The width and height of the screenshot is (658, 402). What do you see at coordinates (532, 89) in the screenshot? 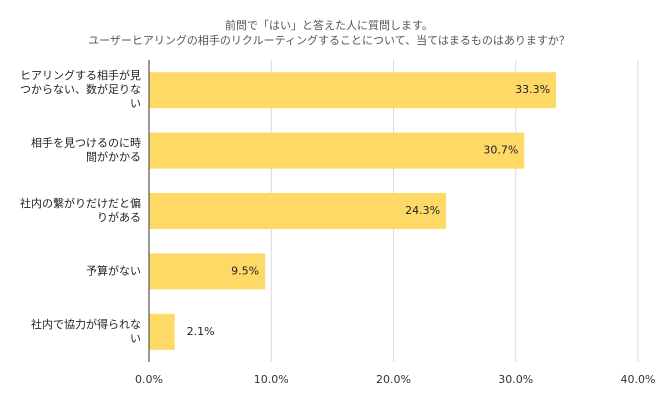
I see `data-label: 33.3%` at bounding box center [532, 89].